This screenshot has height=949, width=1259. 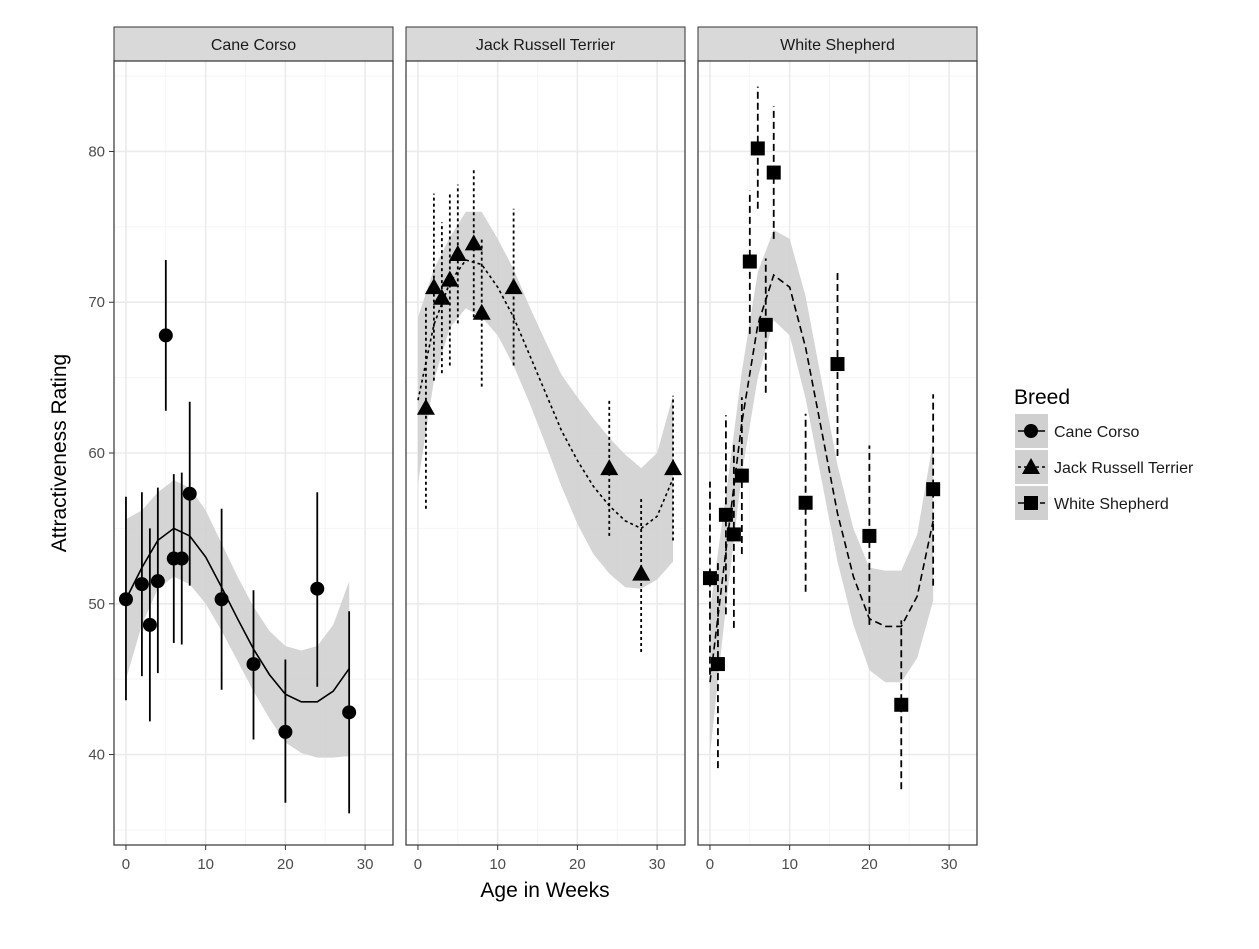 I want to click on y-tick-label: 80, so click(x=96, y=151).